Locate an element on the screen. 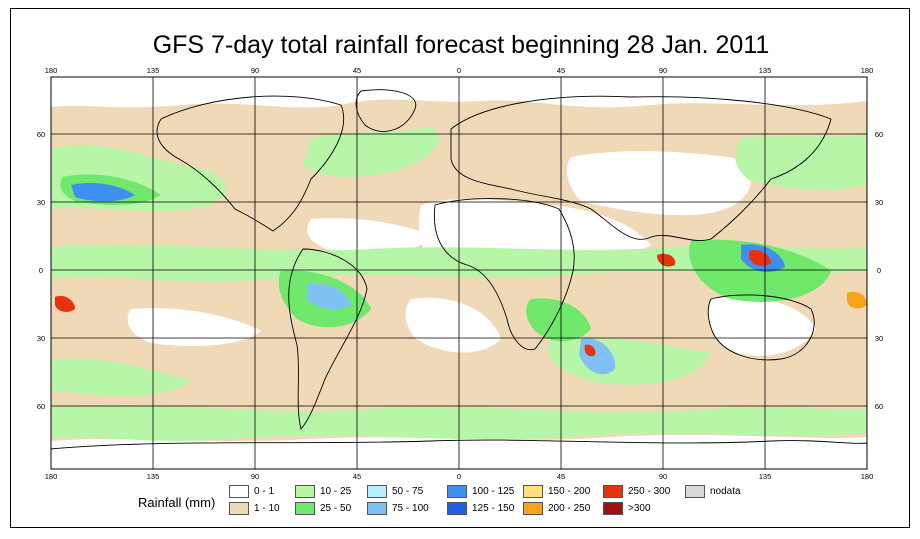  eurasia-outline is located at coordinates (641, 168).